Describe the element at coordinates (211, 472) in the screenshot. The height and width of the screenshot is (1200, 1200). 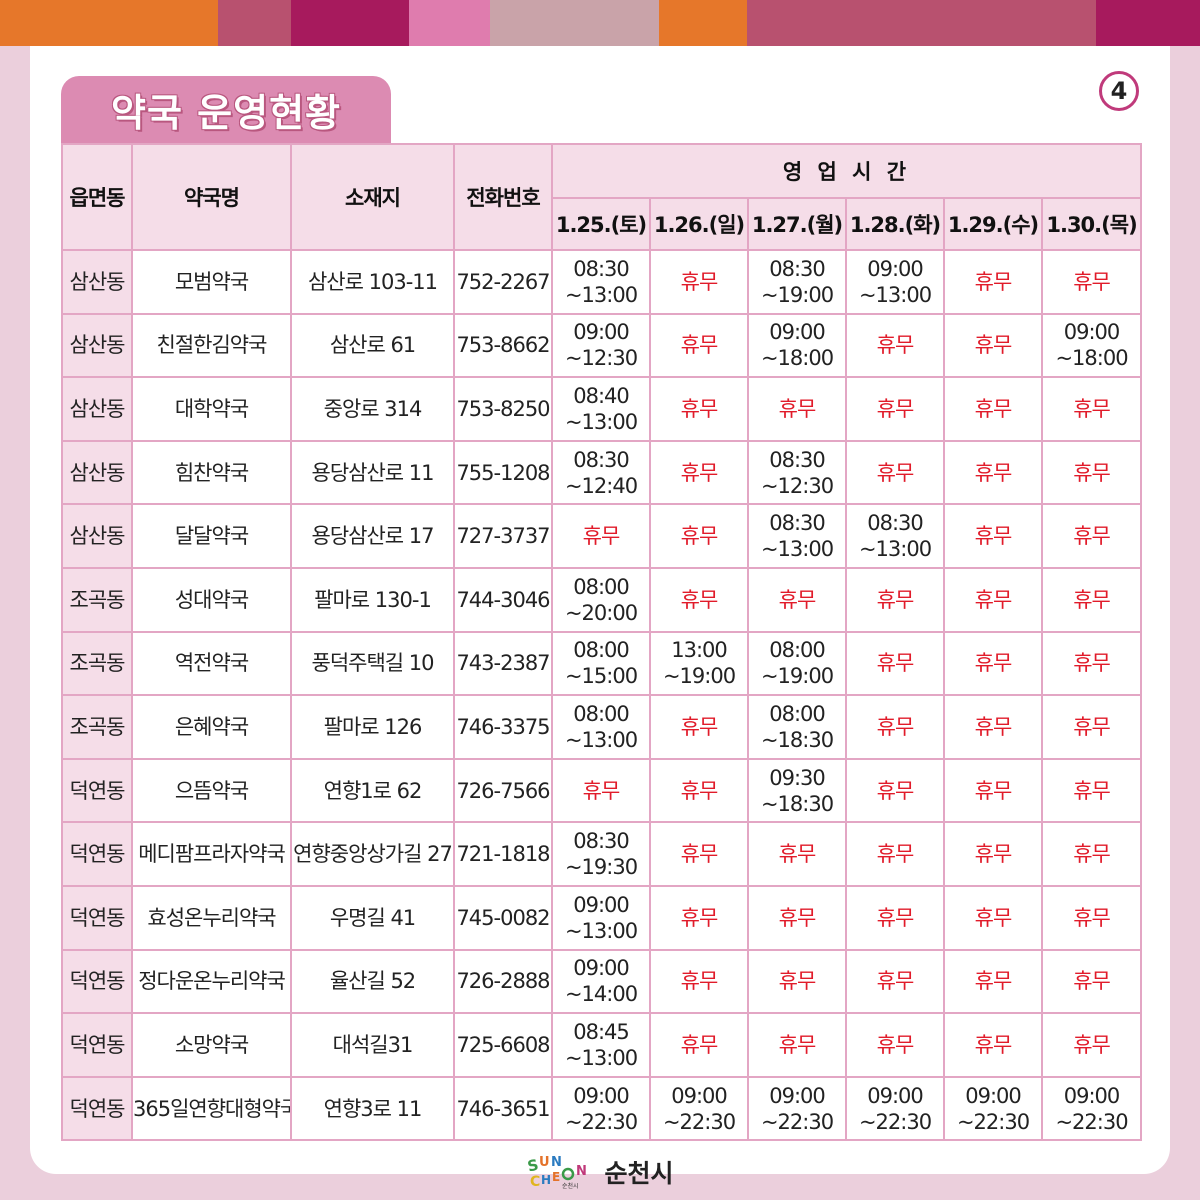
I see `pharmacy-name-cell: 힘찬약국` at that location.